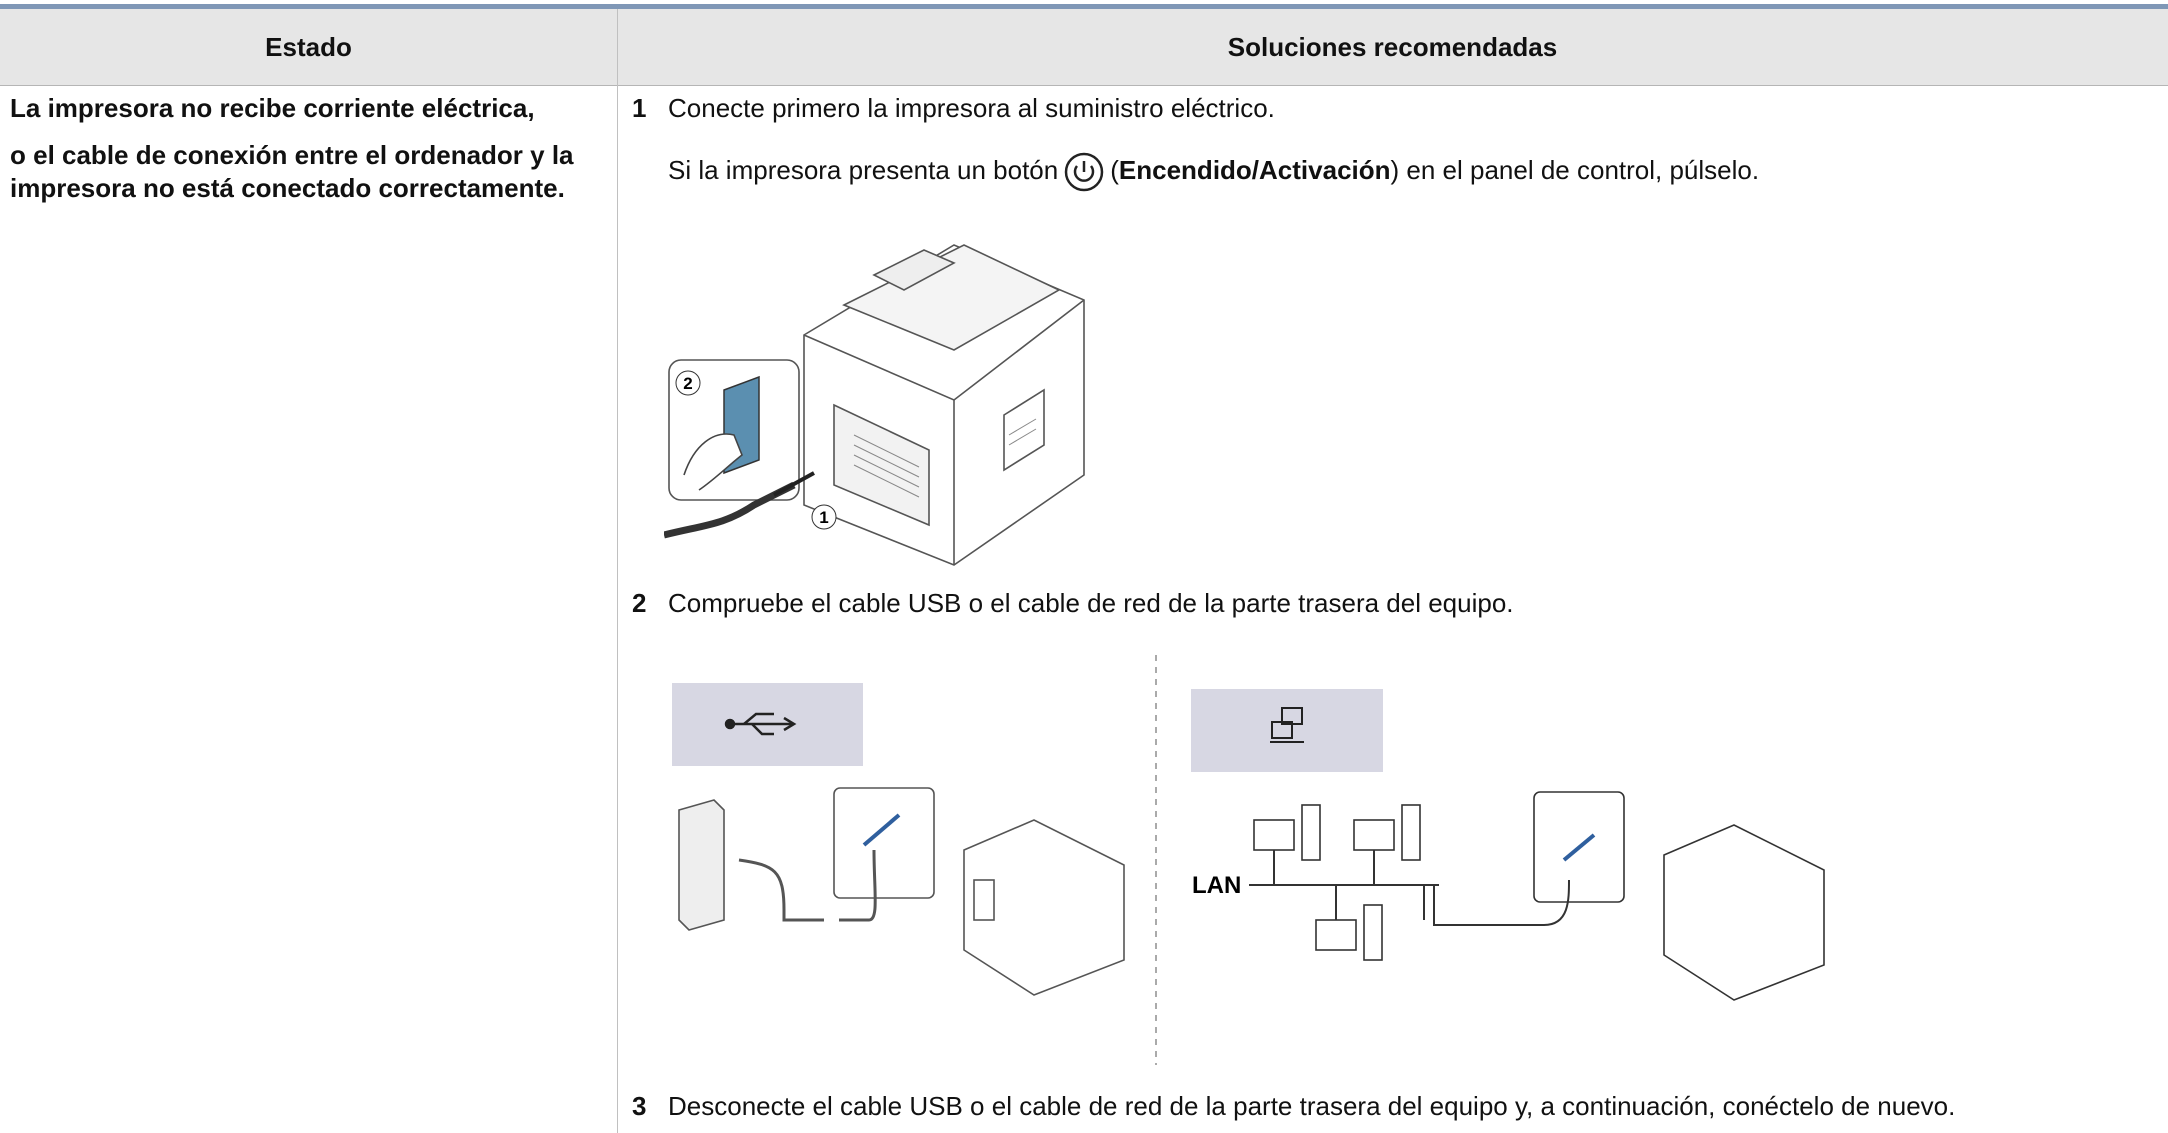  What do you see at coordinates (823, 517) in the screenshot?
I see `callout: 1` at bounding box center [823, 517].